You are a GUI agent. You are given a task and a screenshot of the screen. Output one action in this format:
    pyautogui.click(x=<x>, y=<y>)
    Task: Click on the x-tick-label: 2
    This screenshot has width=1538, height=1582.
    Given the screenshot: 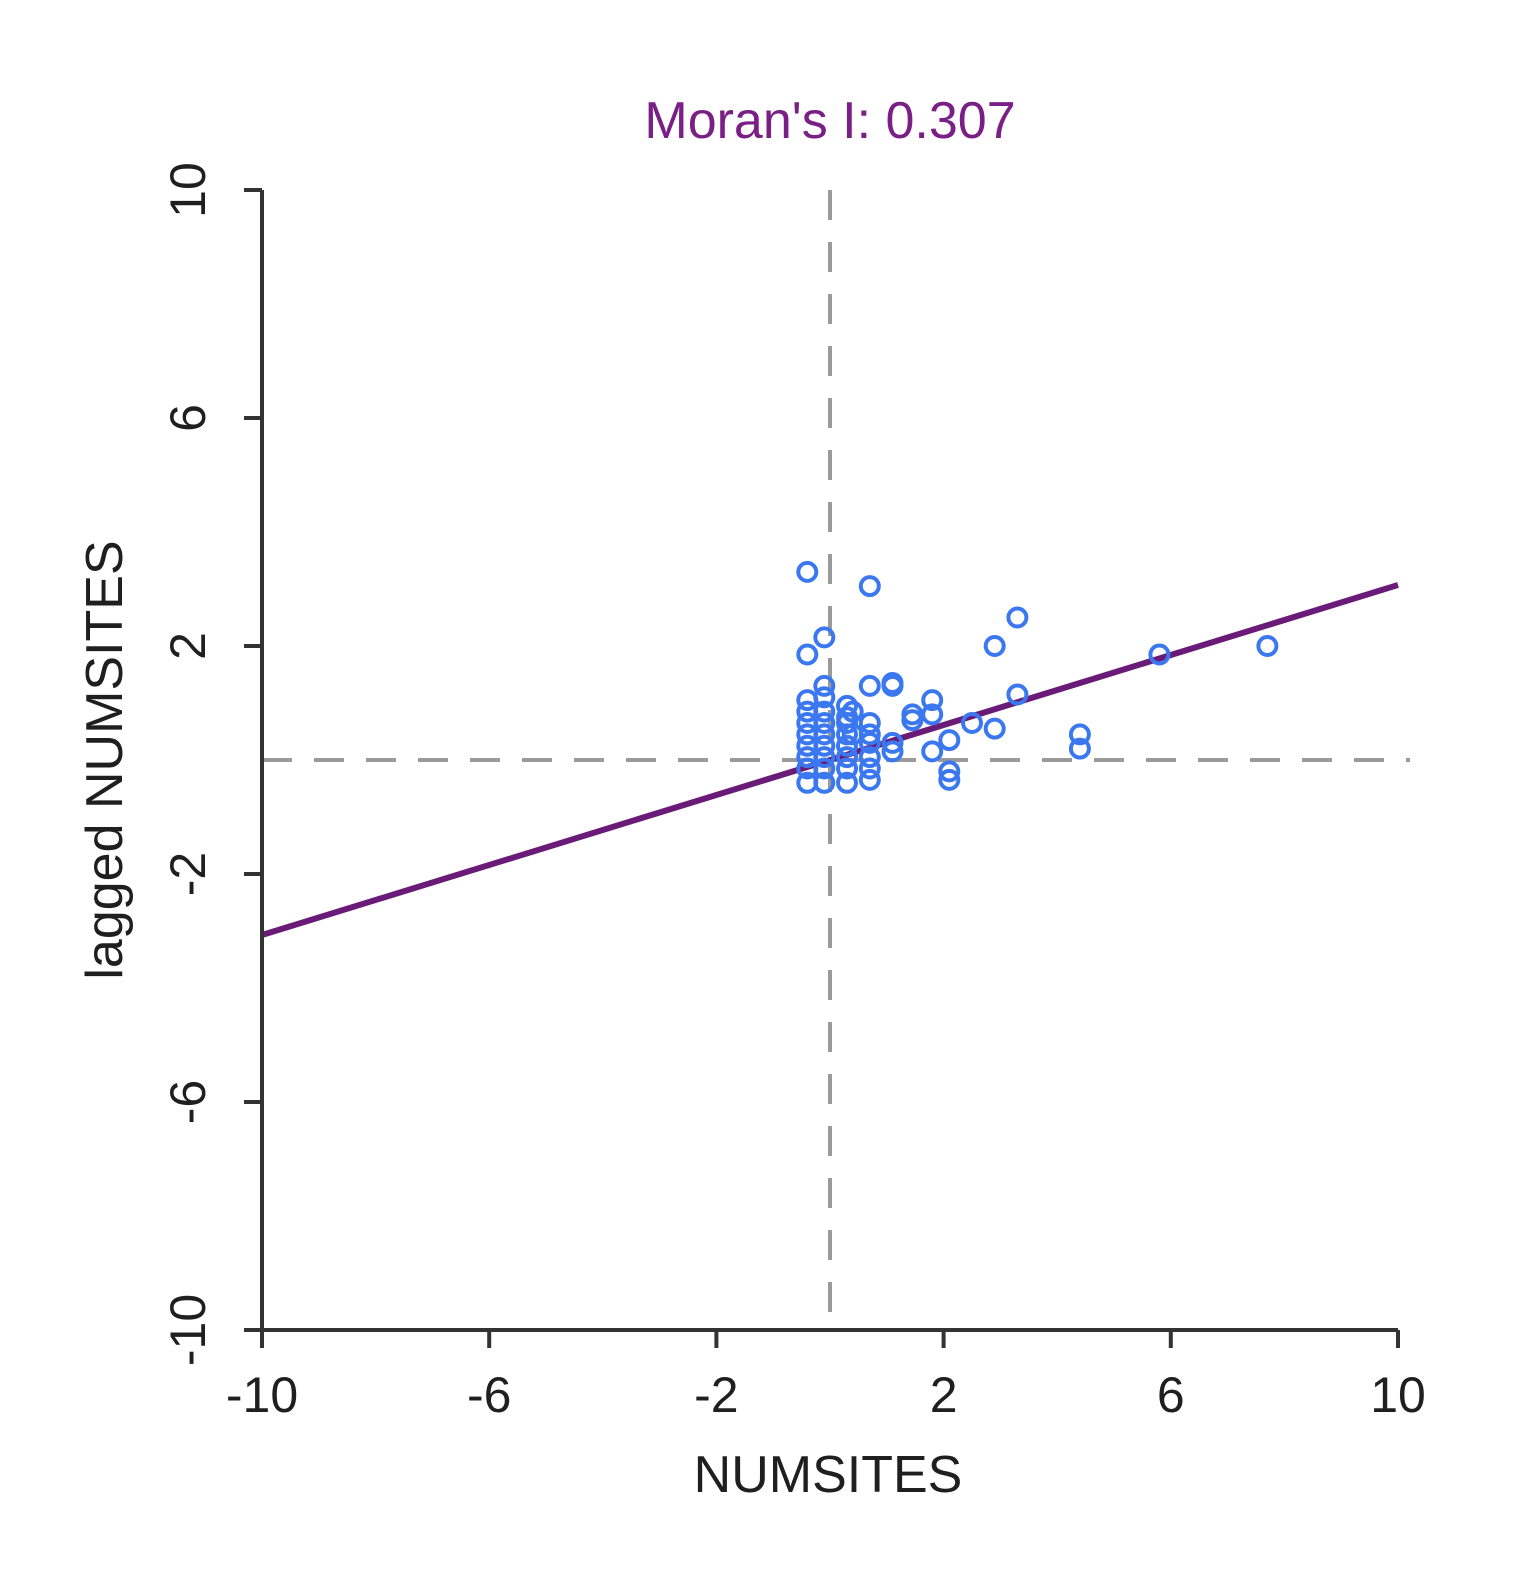 What is the action you would take?
    pyautogui.click(x=944, y=1395)
    